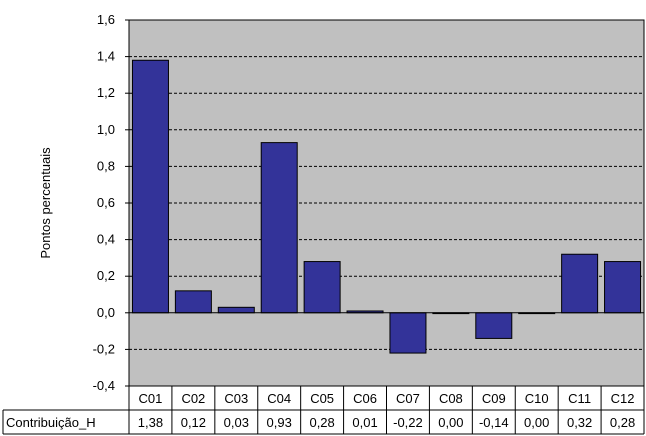 The height and width of the screenshot is (436, 646). I want to click on data-label: 0,01, so click(364, 422).